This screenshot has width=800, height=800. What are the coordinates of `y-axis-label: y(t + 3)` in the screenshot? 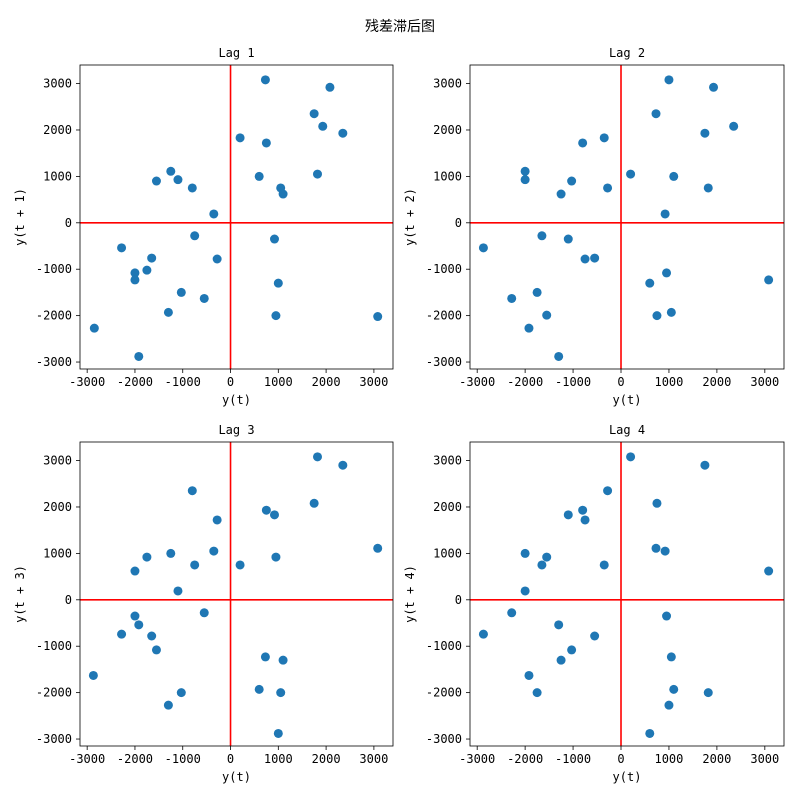 It's located at (20, 594).